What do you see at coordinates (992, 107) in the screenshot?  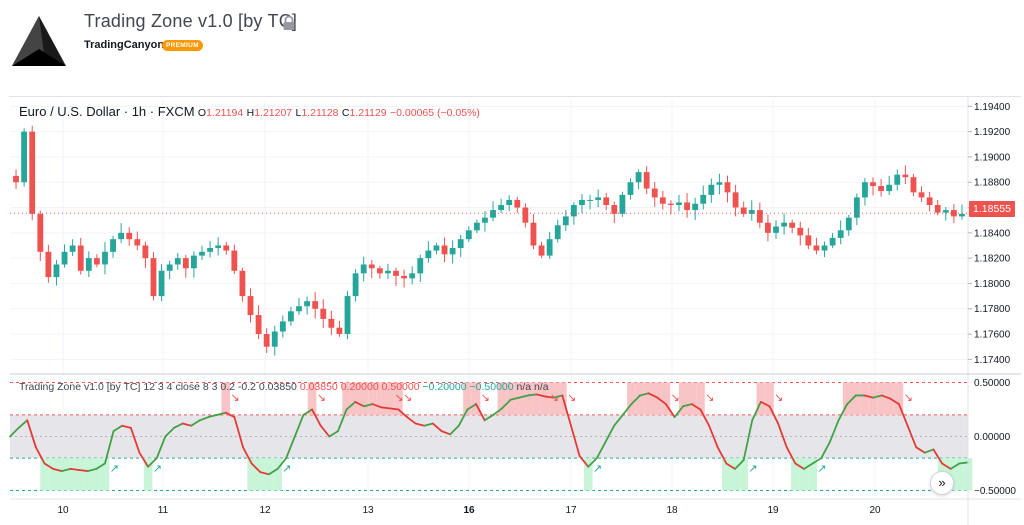 I see `price-tick-label: 1.19400` at bounding box center [992, 107].